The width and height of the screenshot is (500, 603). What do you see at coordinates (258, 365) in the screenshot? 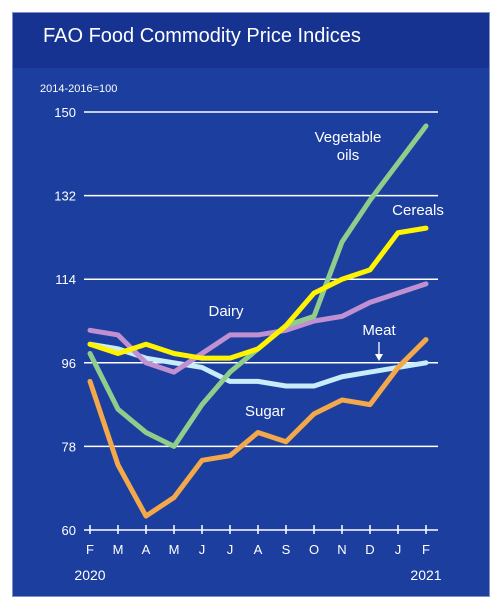
I see `series-line-meat` at bounding box center [258, 365].